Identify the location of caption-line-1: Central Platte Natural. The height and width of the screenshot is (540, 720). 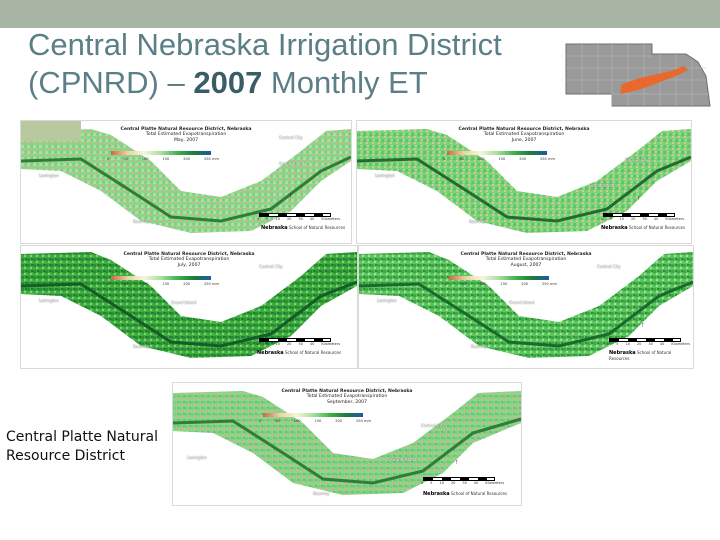
(82, 437).